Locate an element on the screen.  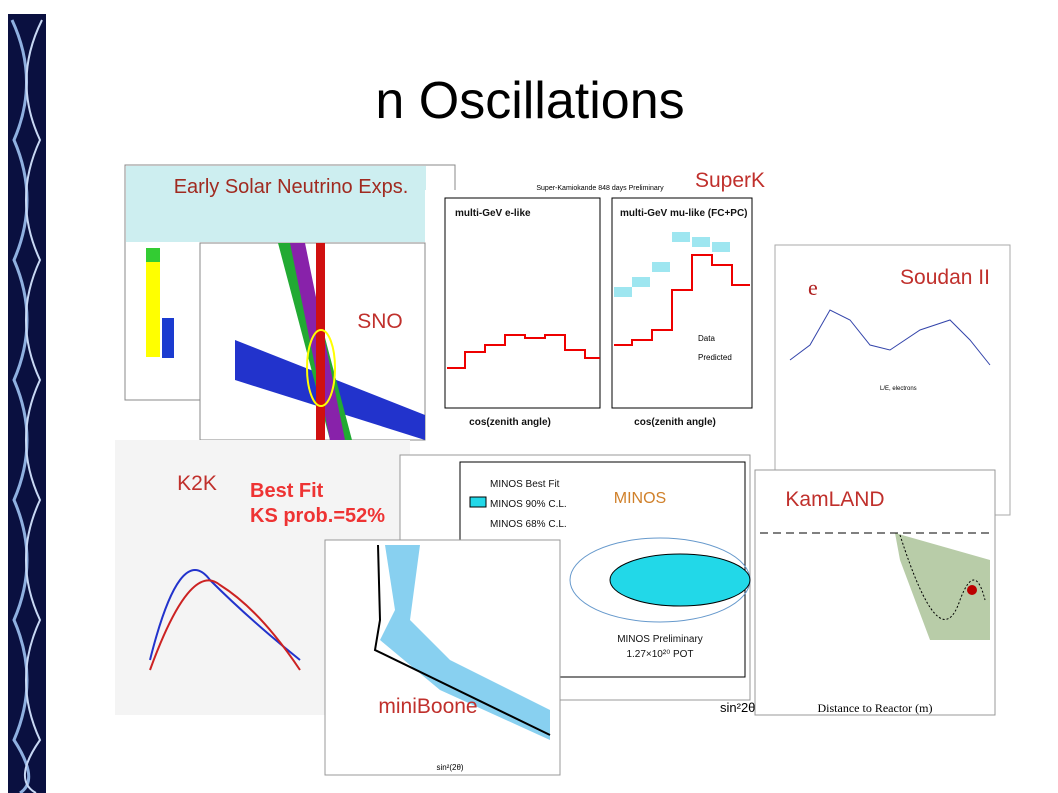
predicted-boxes is located at coordinates (672, 264).